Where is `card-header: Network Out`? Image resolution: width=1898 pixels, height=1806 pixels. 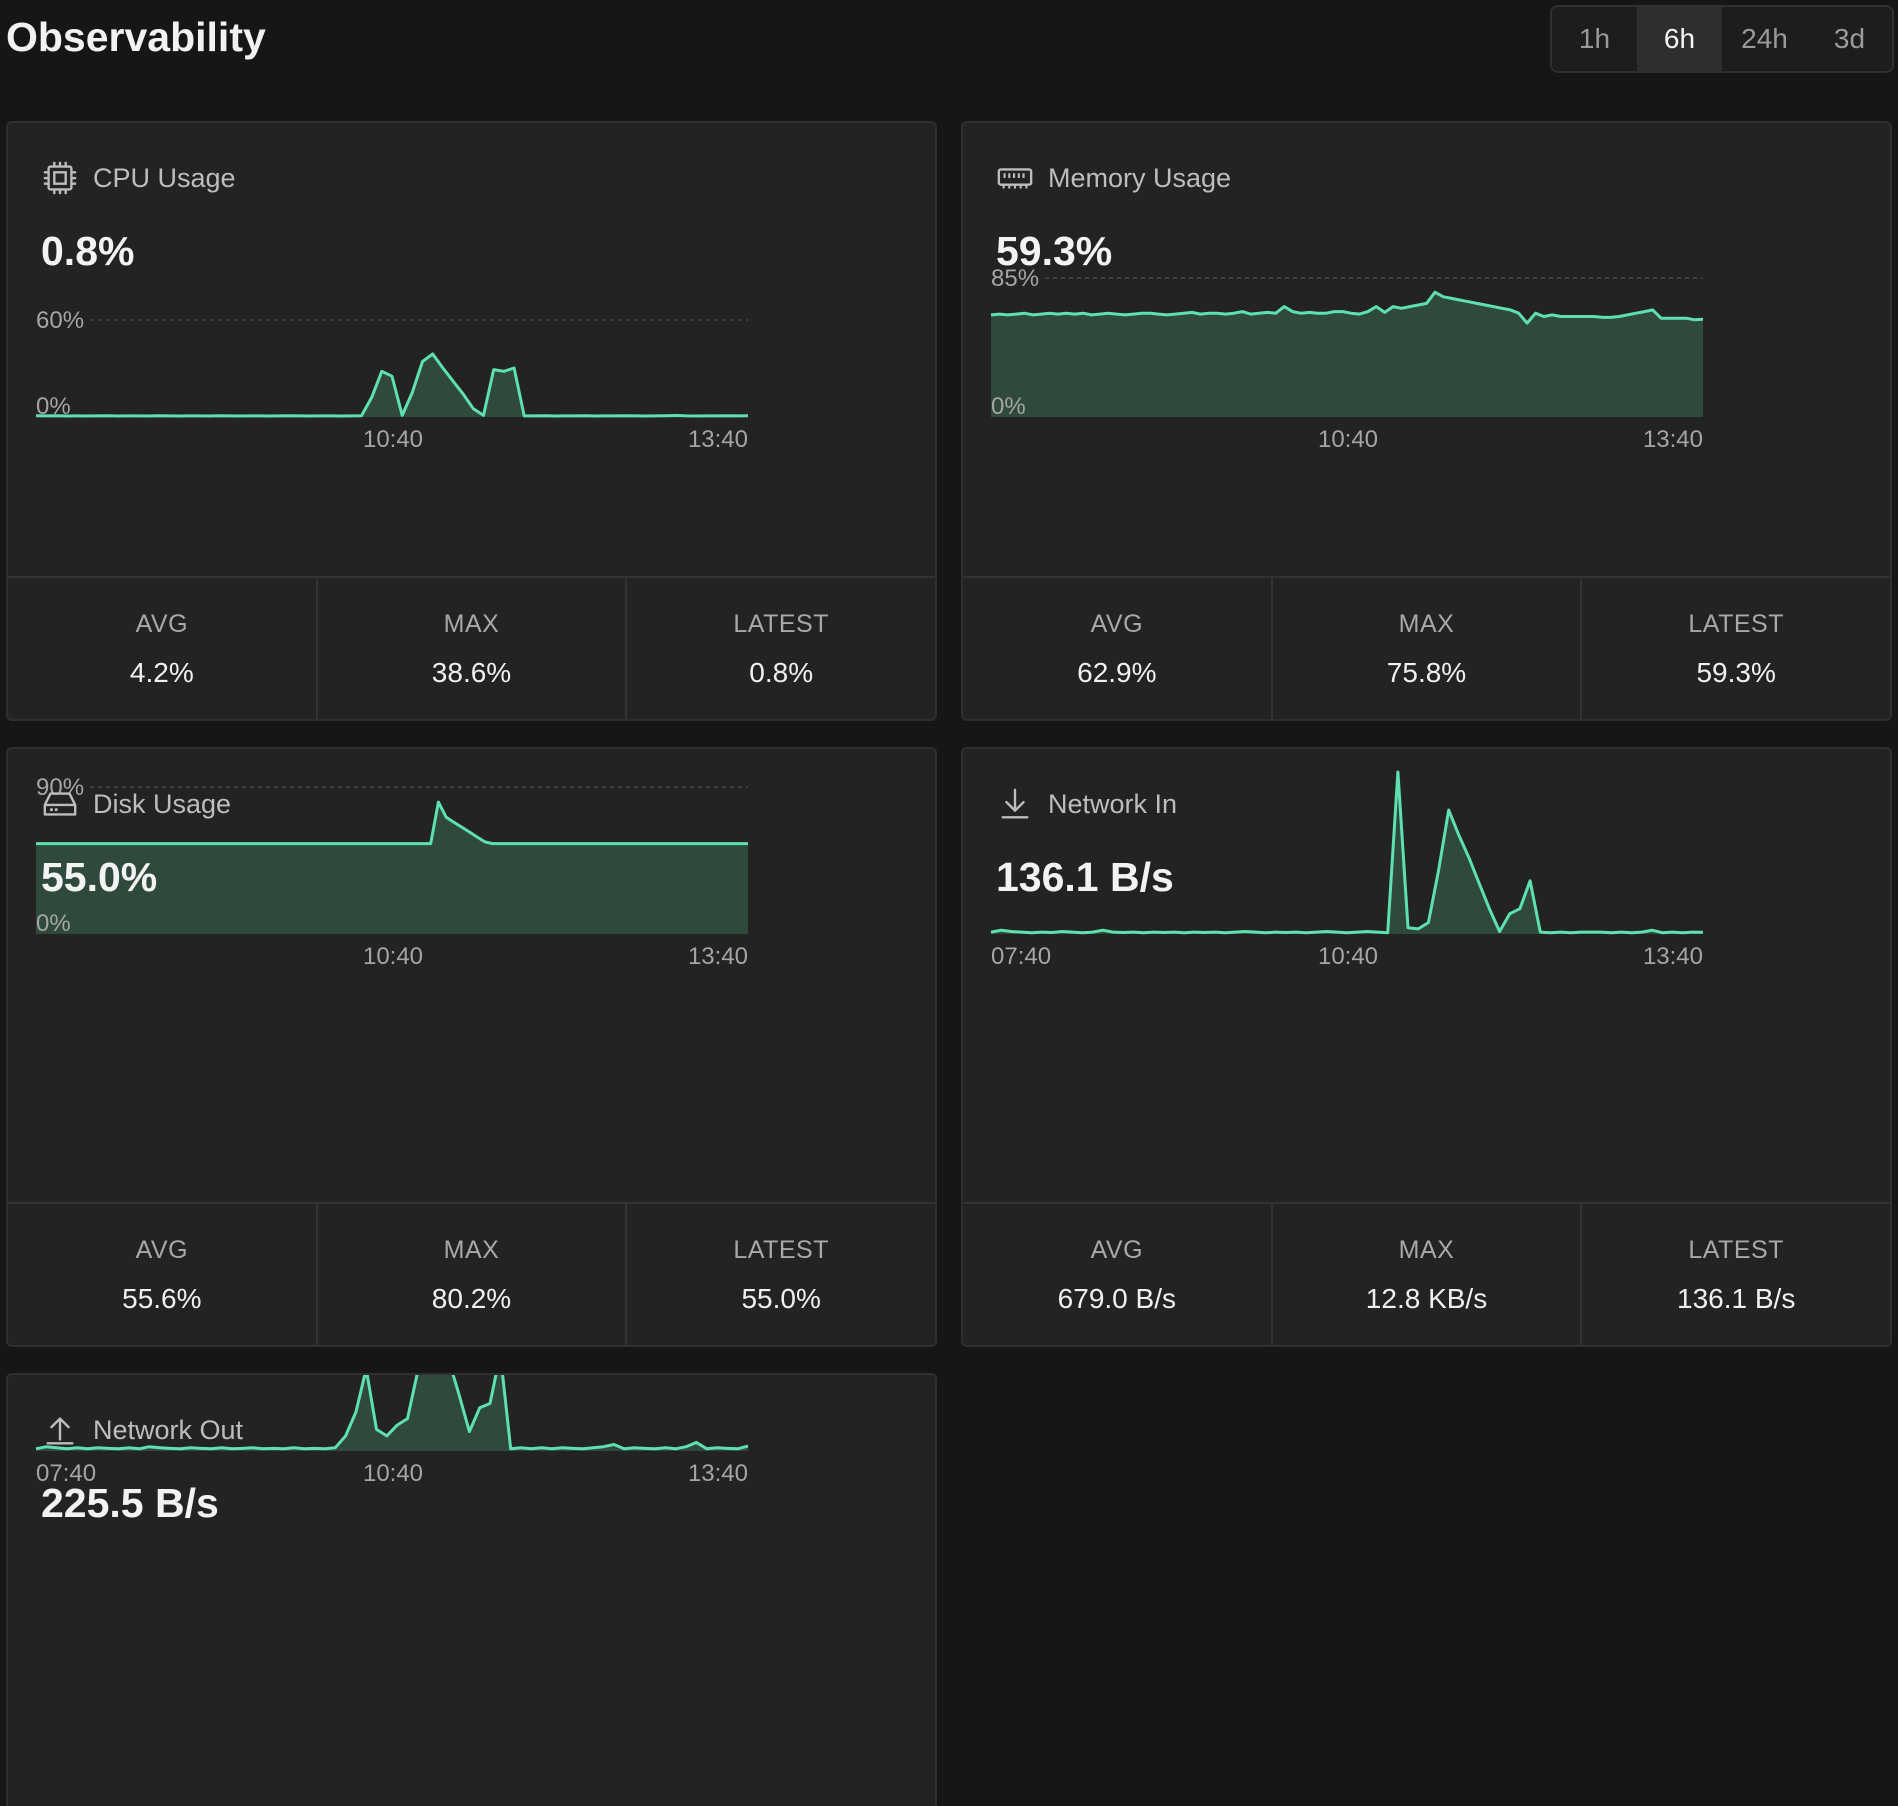 card-header: Network Out is located at coordinates (142, 1430).